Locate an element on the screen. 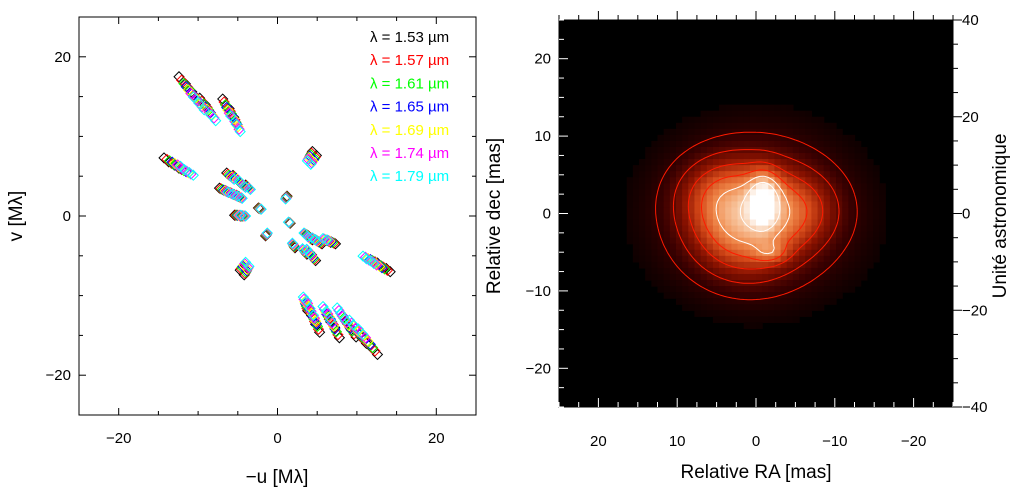 The image size is (1015, 489). uv-y-tick-labels: −20 0 20 is located at coordinates (58, 216).